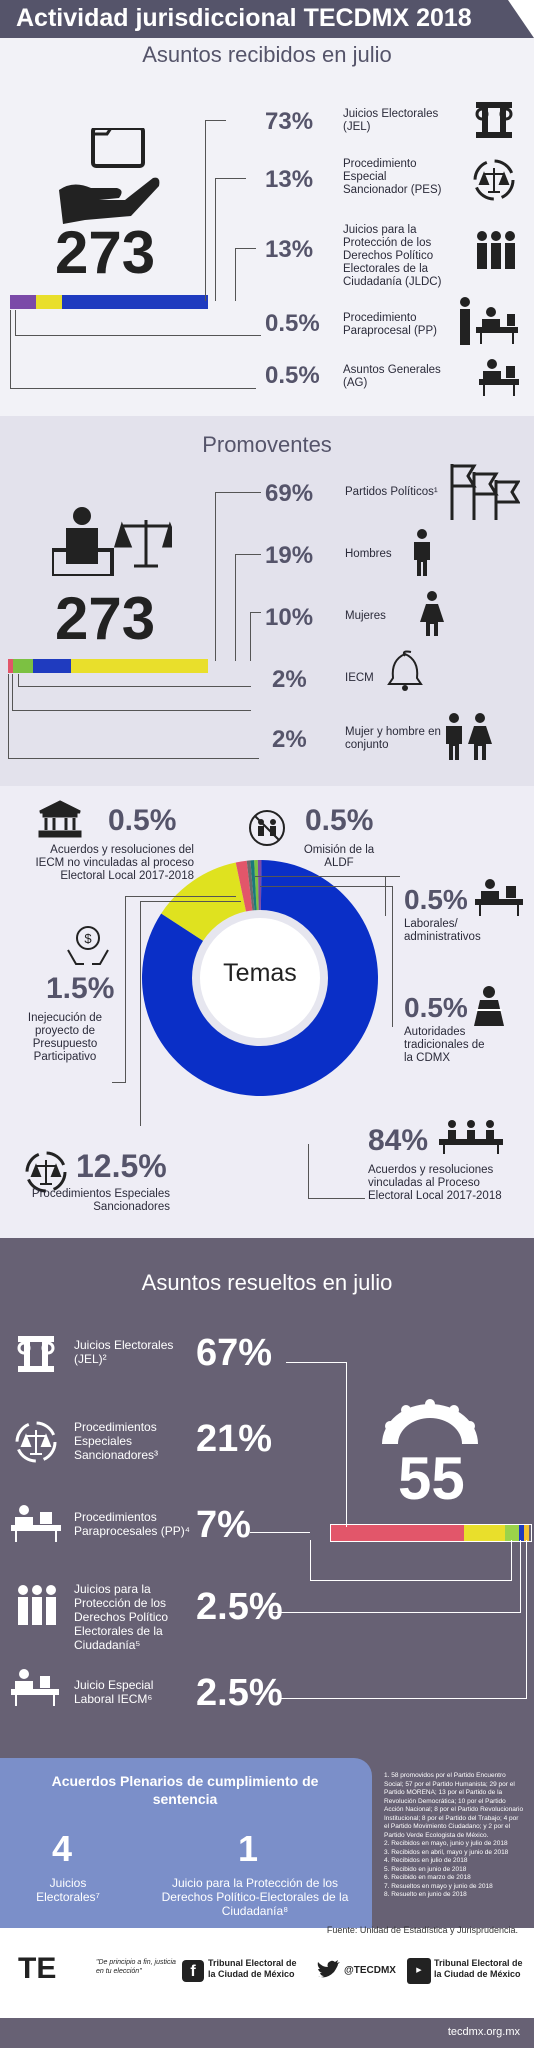 The width and height of the screenshot is (534, 2048). Describe the element at coordinates (88, 945) in the screenshot. I see `money-hands-icon: $` at that location.